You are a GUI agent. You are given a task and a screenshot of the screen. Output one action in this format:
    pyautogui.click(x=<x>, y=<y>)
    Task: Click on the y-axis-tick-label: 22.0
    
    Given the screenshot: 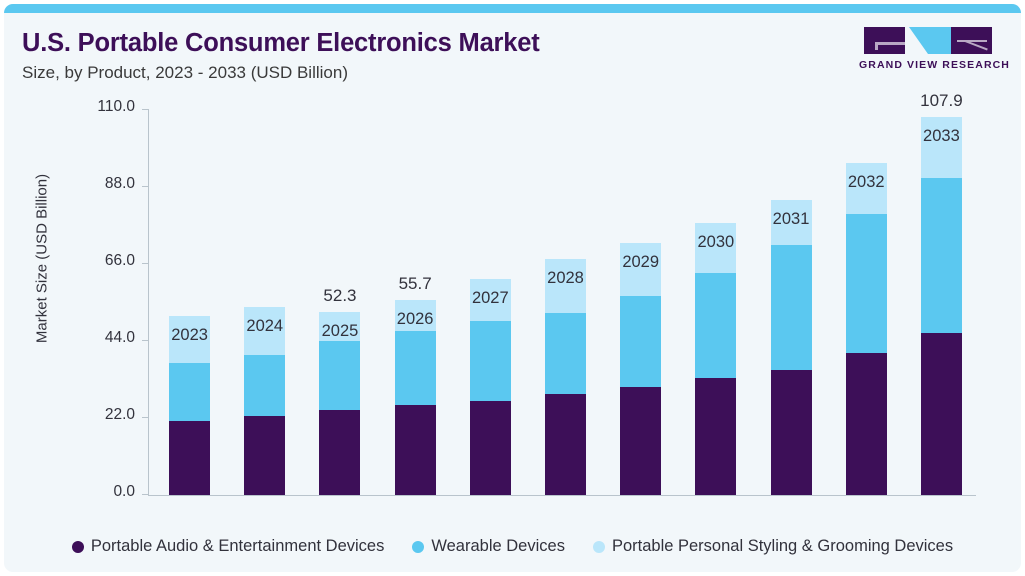 What is the action you would take?
    pyautogui.click(x=119, y=414)
    